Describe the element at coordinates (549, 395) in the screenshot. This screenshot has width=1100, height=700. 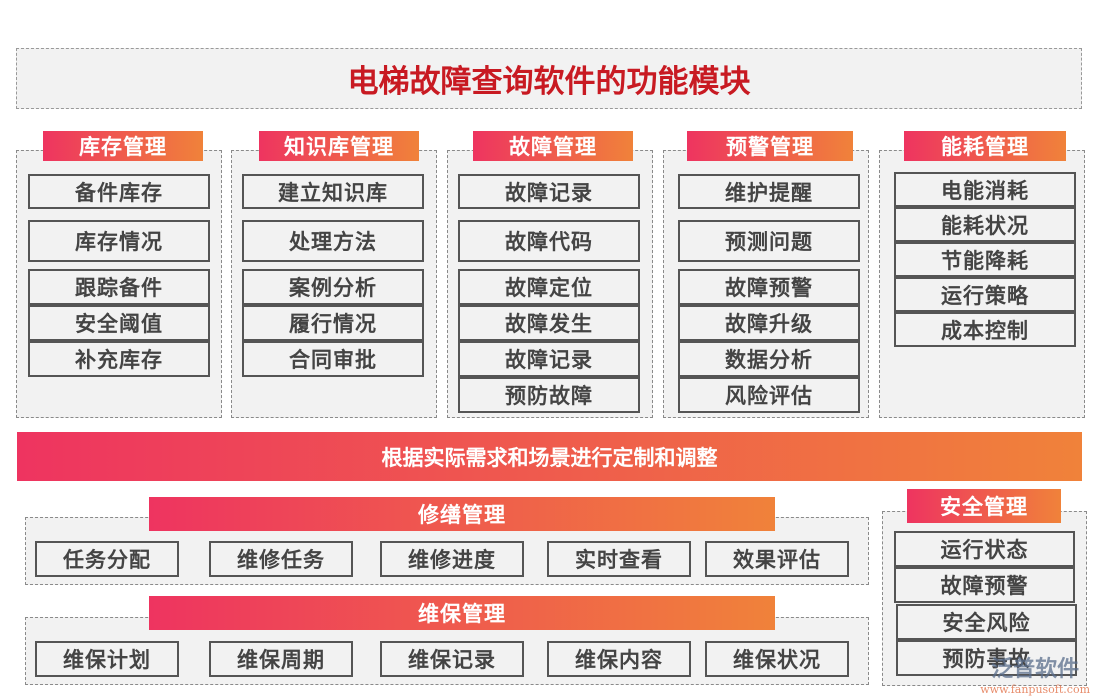
I see `module-item: 预防故障` at that location.